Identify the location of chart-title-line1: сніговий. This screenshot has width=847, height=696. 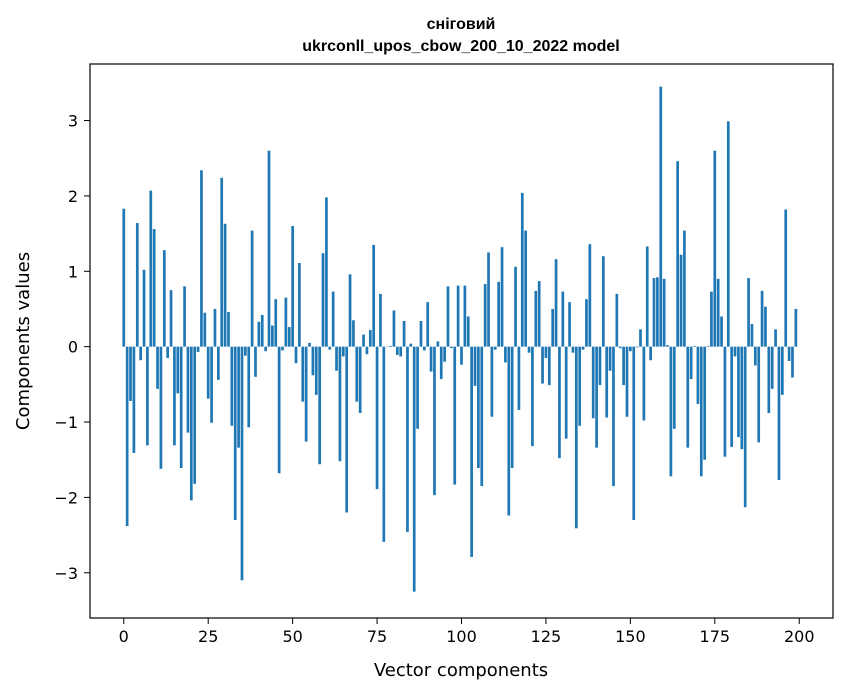
(461, 24).